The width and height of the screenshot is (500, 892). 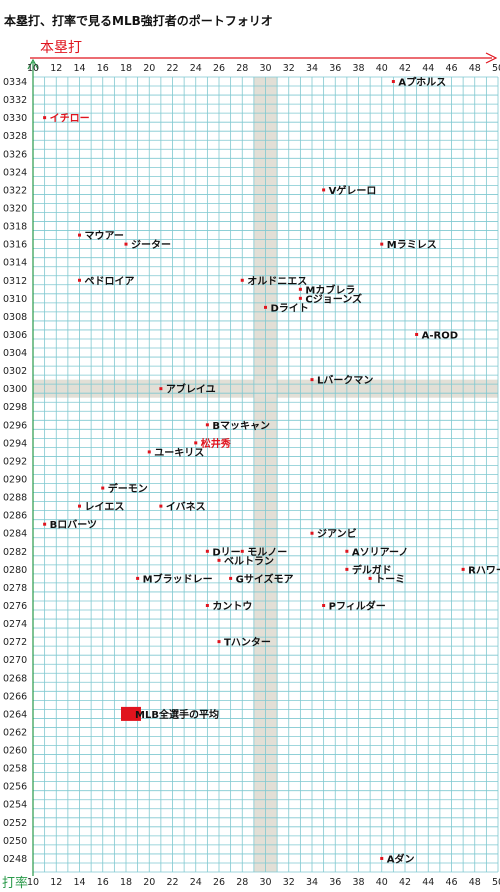 I want to click on point-label: Mラミレス, so click(x=412, y=245).